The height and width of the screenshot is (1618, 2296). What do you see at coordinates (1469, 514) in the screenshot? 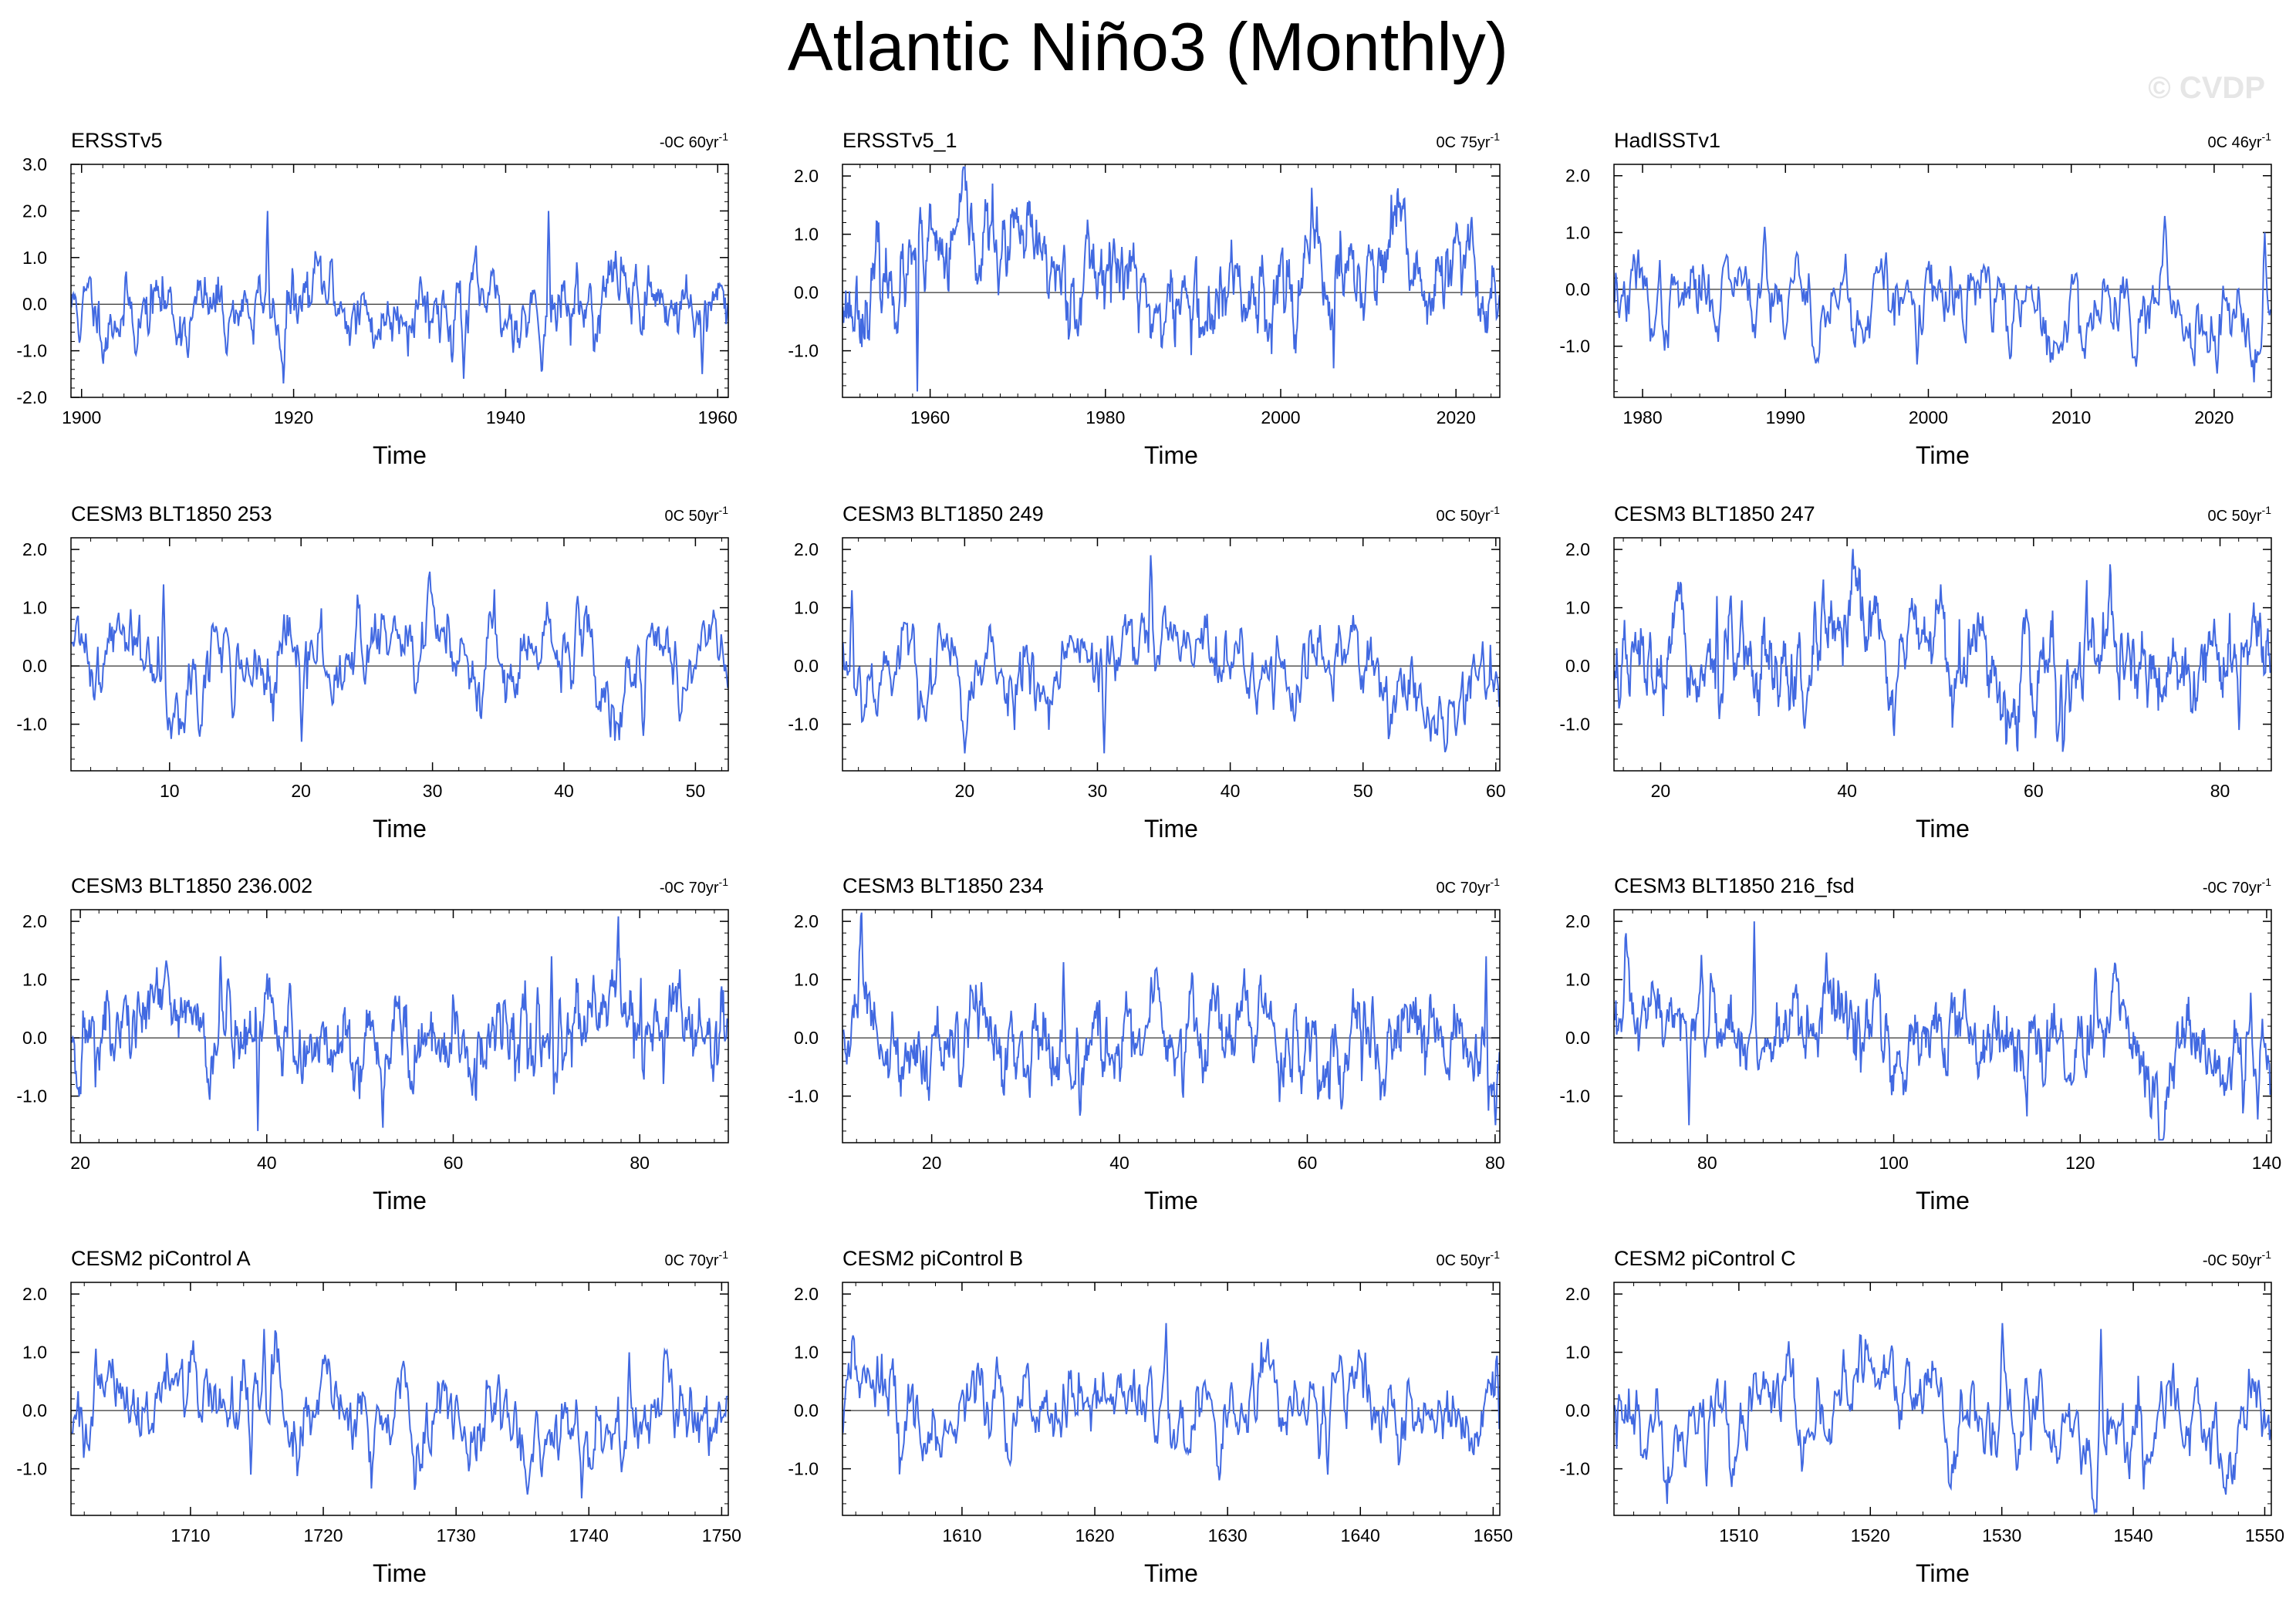
I see `trend-label: 0C 50yr-1` at bounding box center [1469, 514].